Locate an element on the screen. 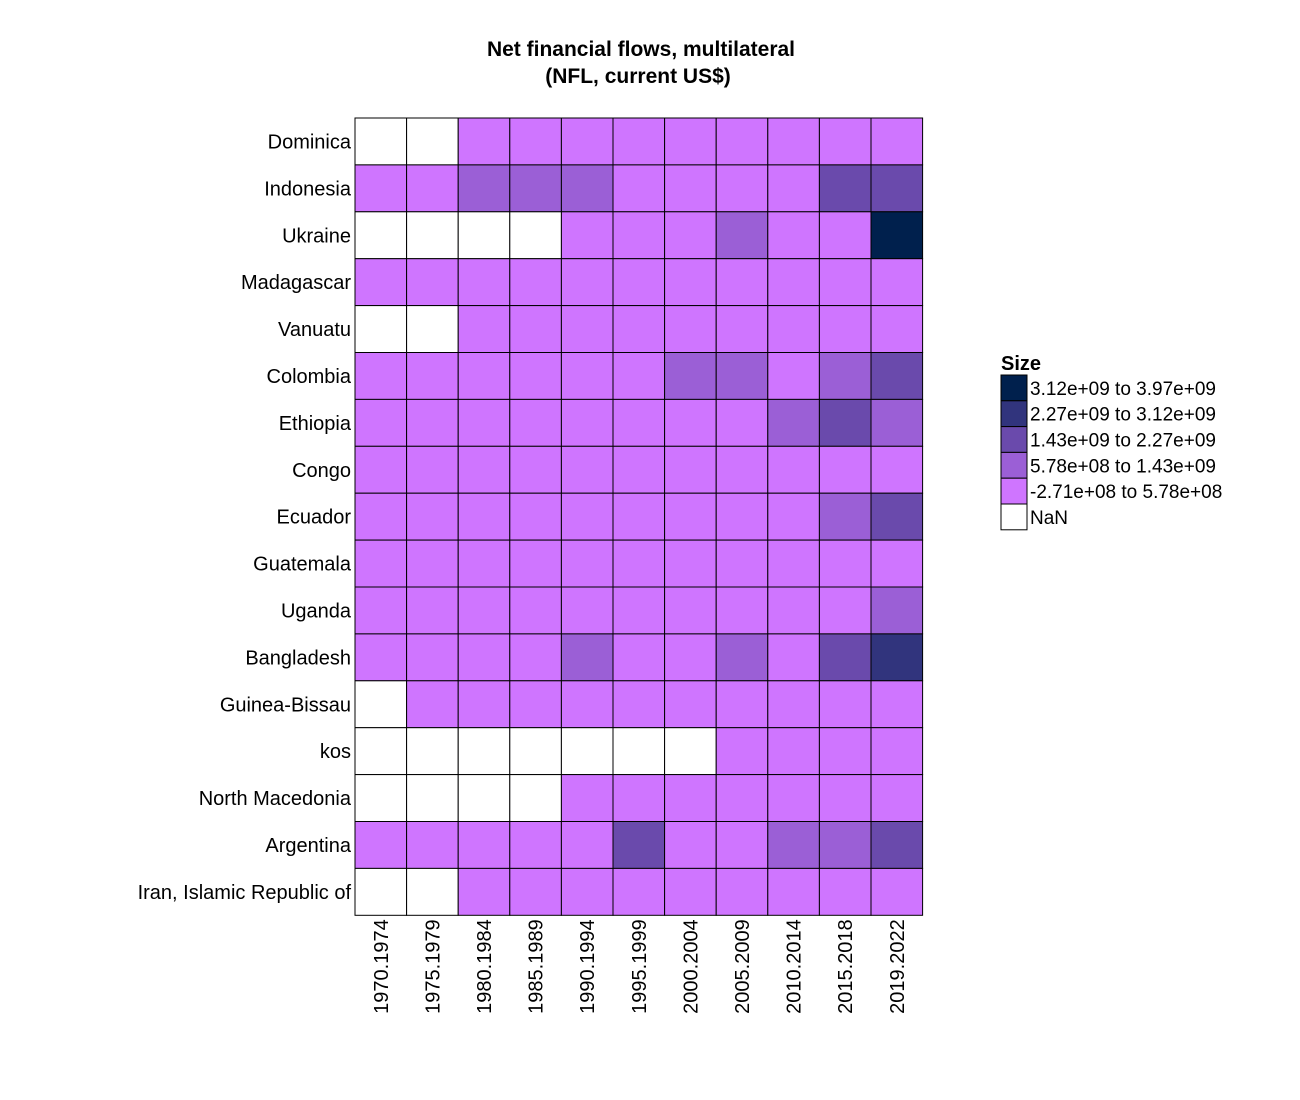 Image resolution: width=1300 pixels, height=1100 pixels. row-label: Vanuatu is located at coordinates (314, 330).